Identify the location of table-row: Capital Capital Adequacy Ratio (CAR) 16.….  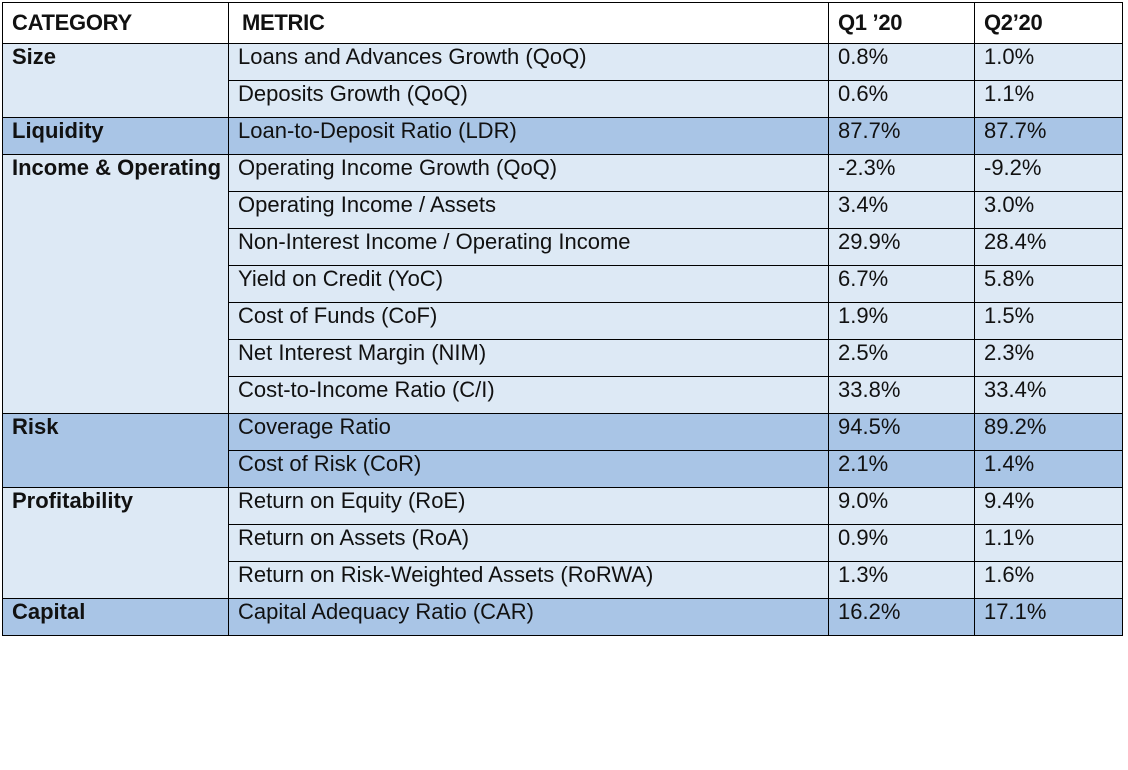
(562, 617).